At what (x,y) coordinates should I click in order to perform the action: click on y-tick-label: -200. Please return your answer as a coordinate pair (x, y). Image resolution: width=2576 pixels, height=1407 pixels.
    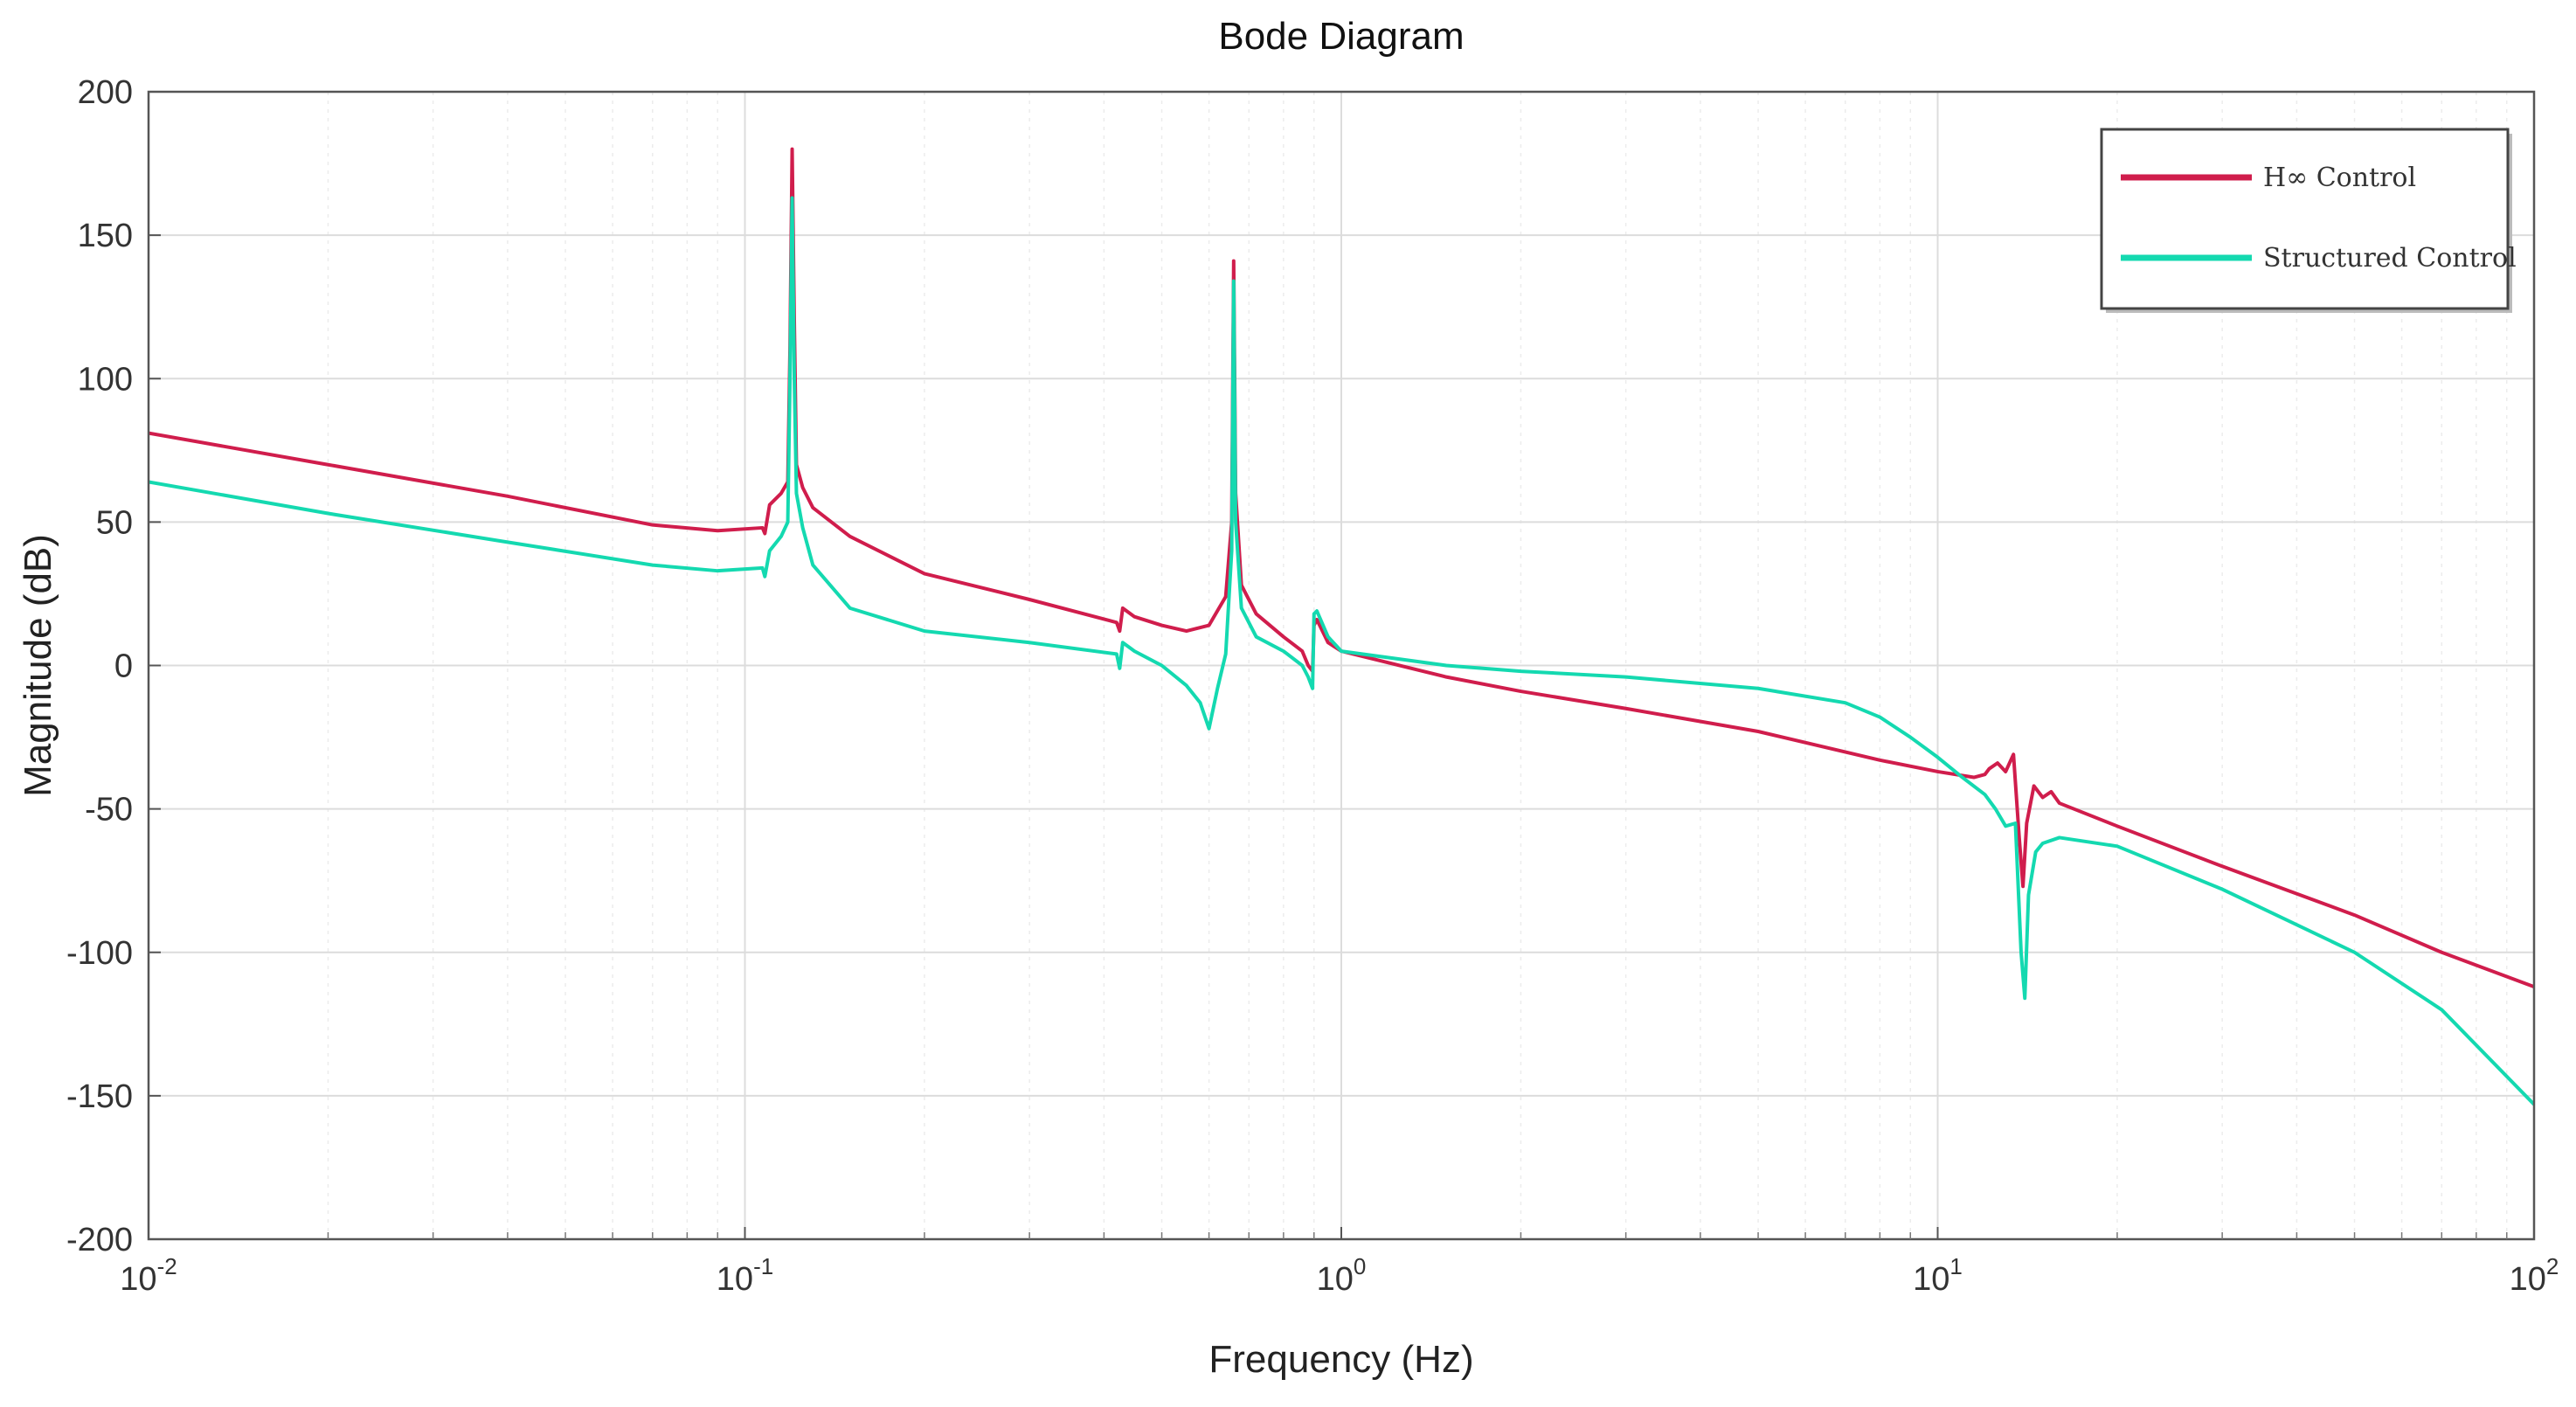
    Looking at the image, I should click on (99, 1240).